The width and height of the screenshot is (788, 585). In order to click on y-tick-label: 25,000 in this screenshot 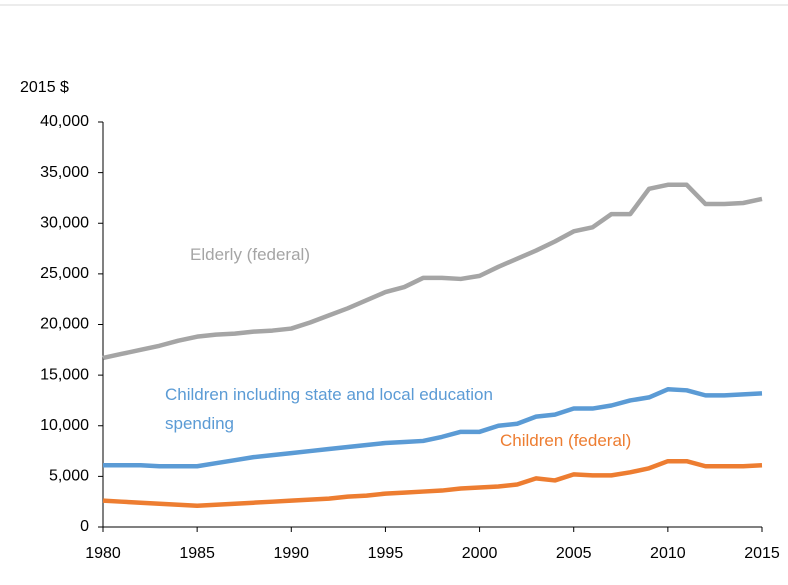, I will do `click(64, 273)`.